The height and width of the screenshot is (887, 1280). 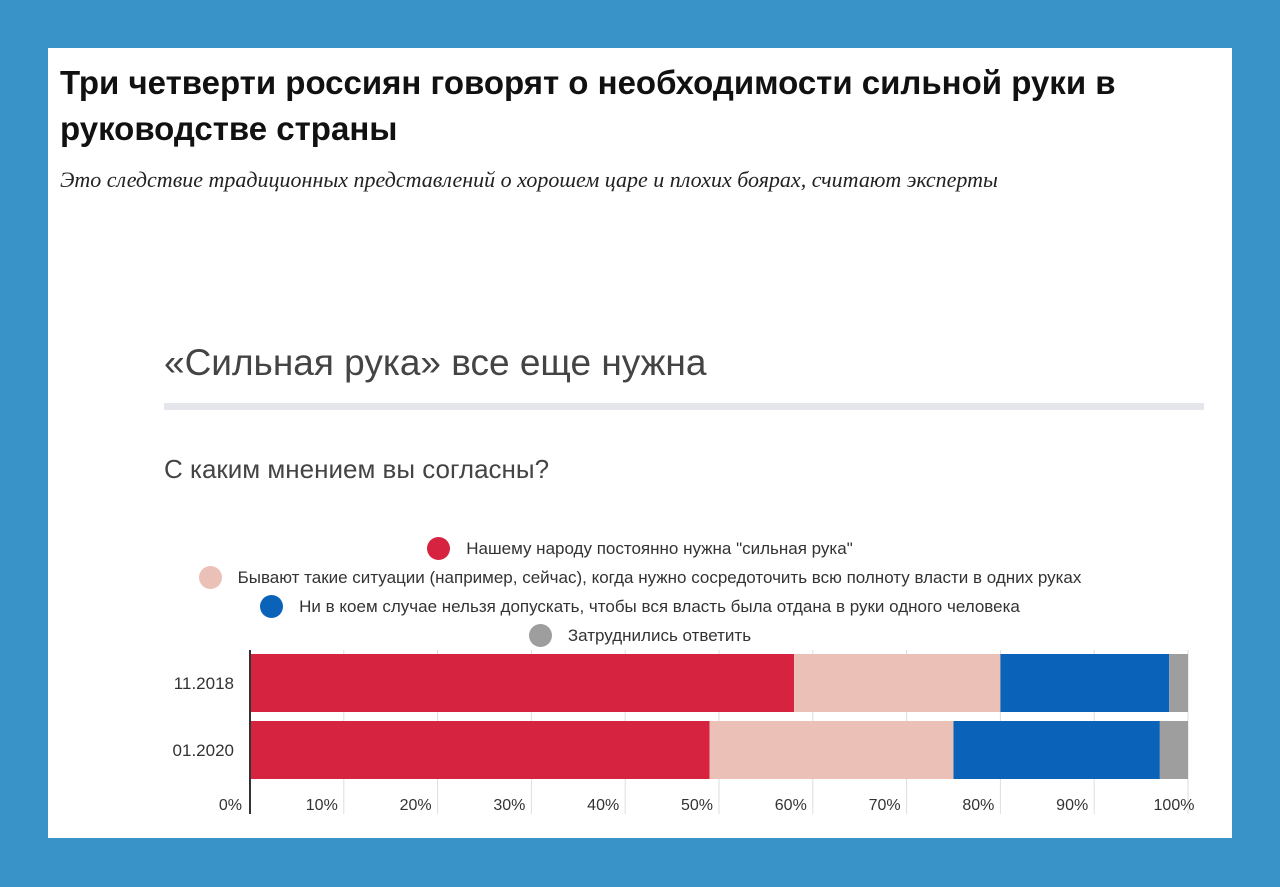 What do you see at coordinates (978, 805) in the screenshot?
I see `x-tick-label: 80%` at bounding box center [978, 805].